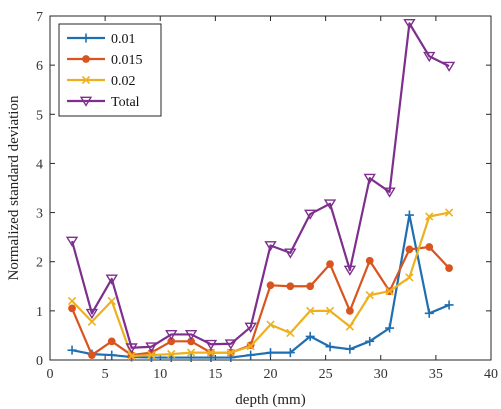 The width and height of the screenshot is (501, 409). What do you see at coordinates (39, 214) in the screenshot?
I see `y-tick-label: 3` at bounding box center [39, 214].